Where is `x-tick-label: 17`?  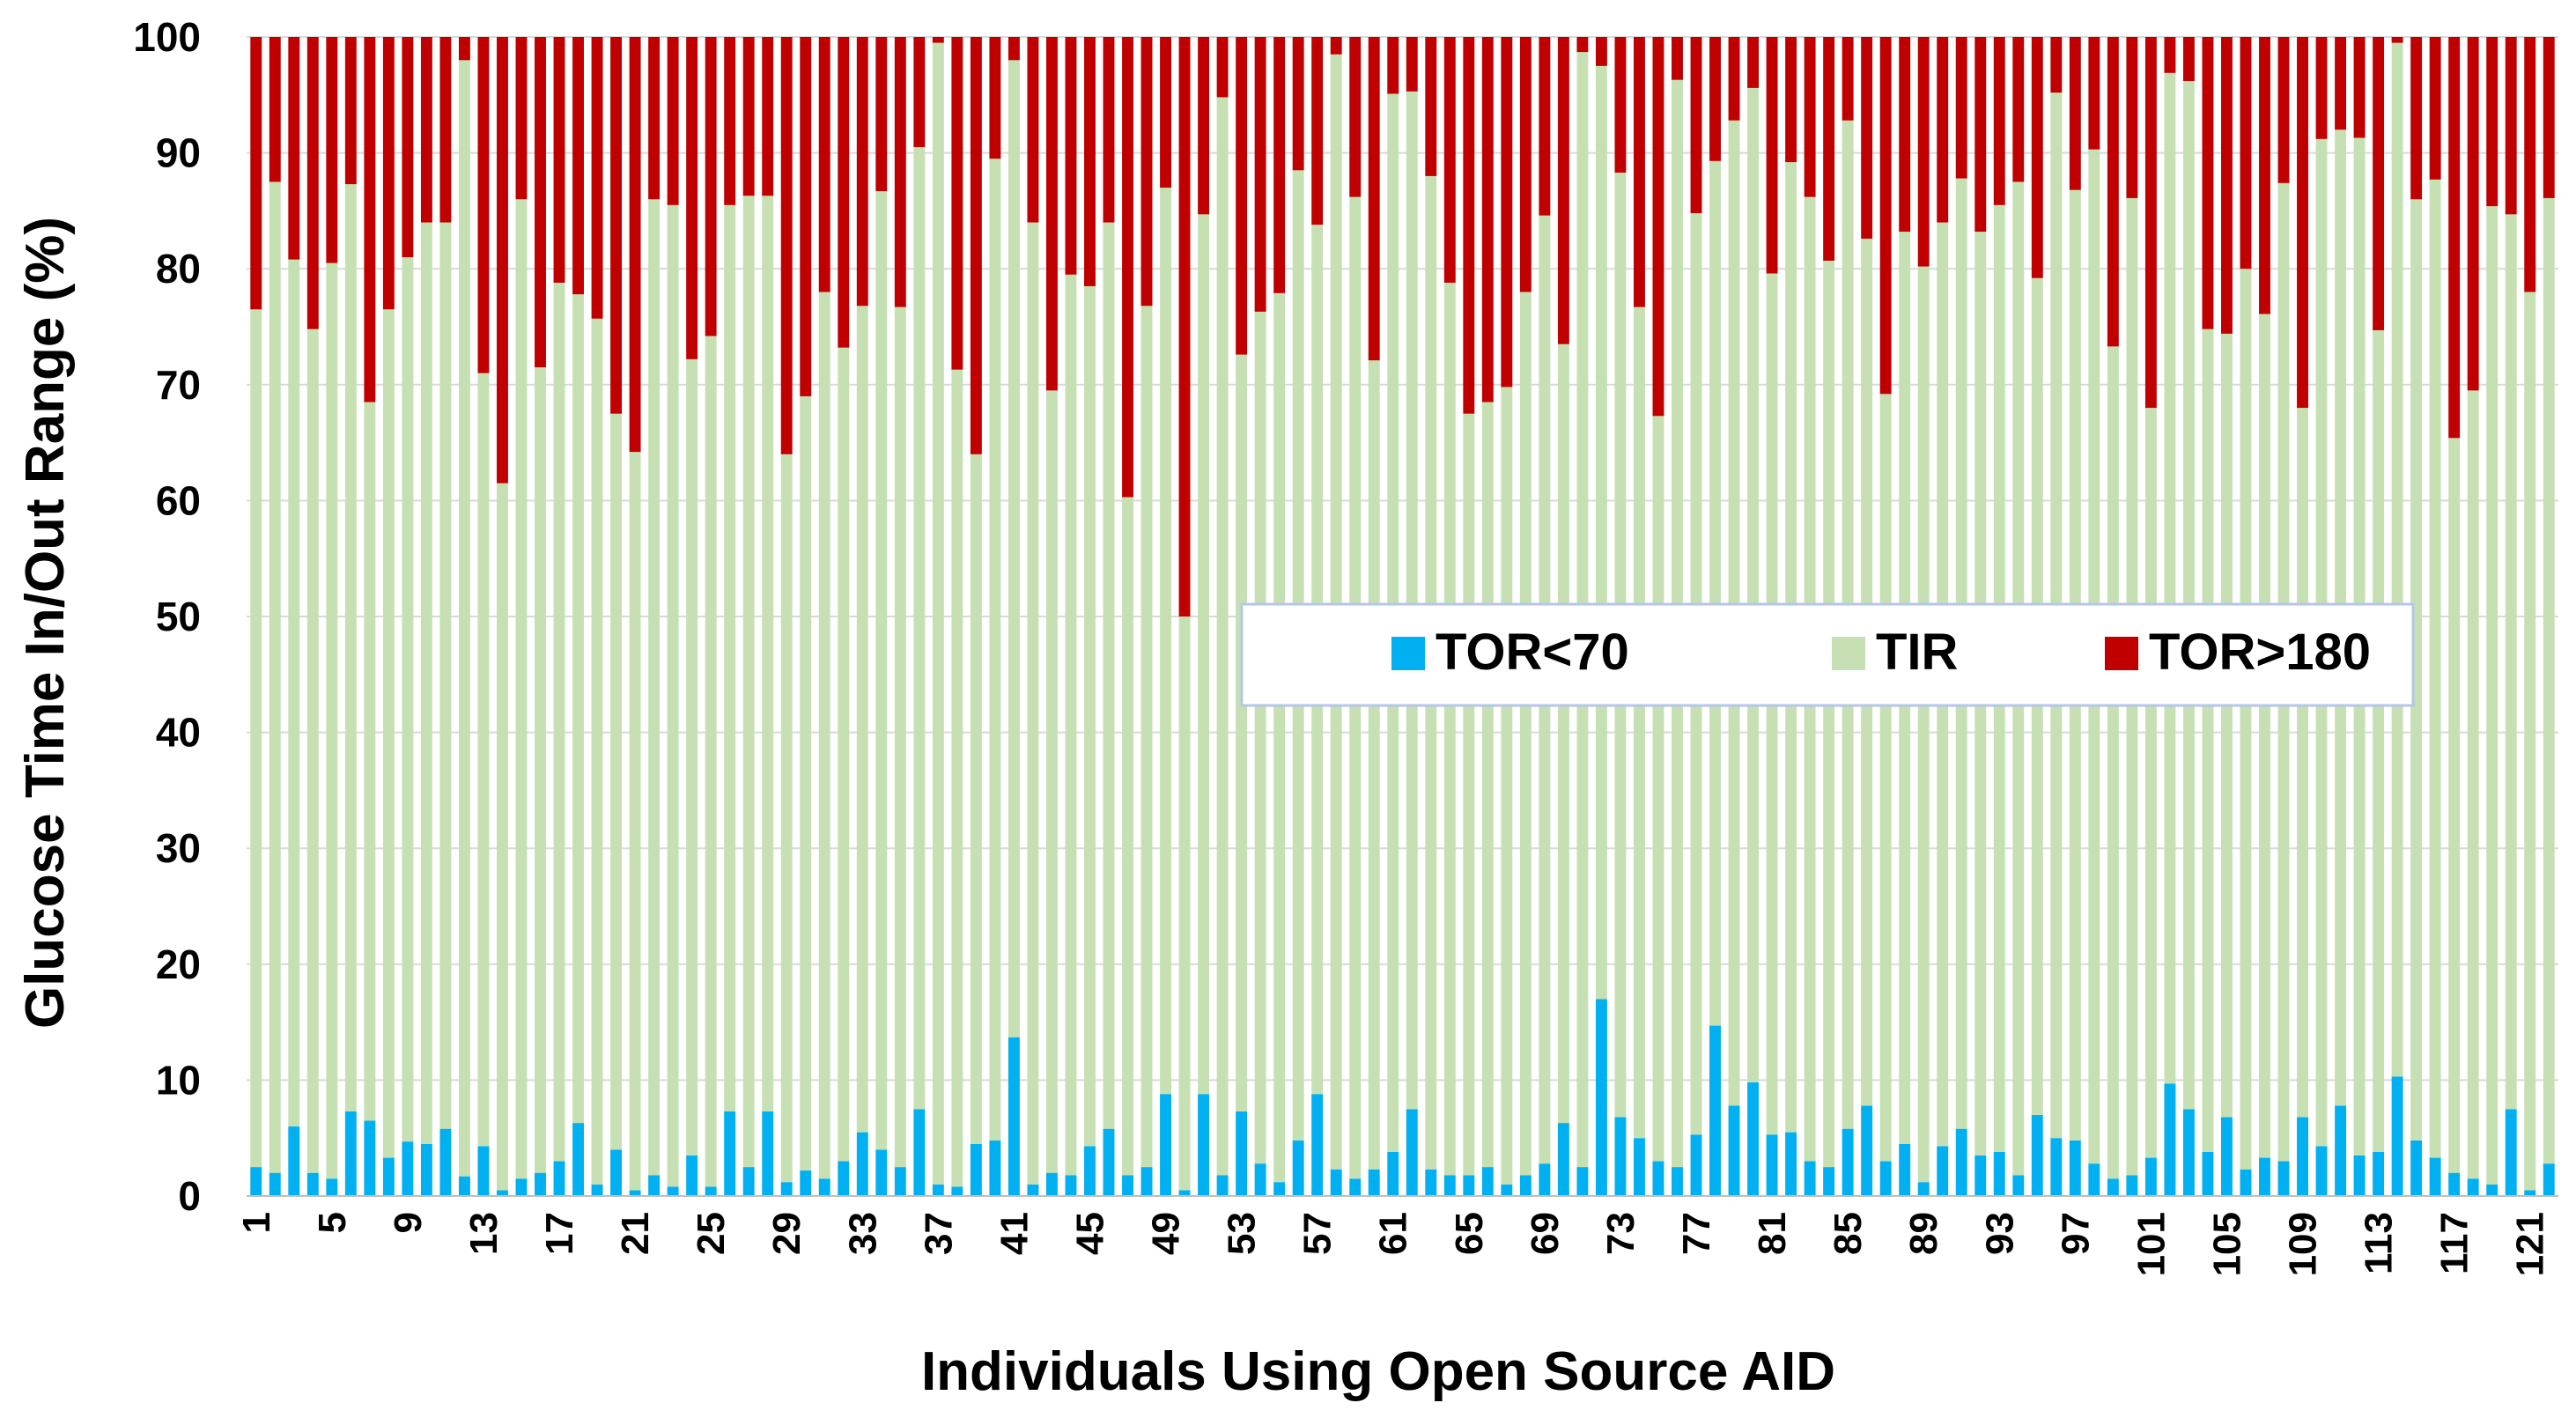 x-tick-label: 17 is located at coordinates (559, 1234).